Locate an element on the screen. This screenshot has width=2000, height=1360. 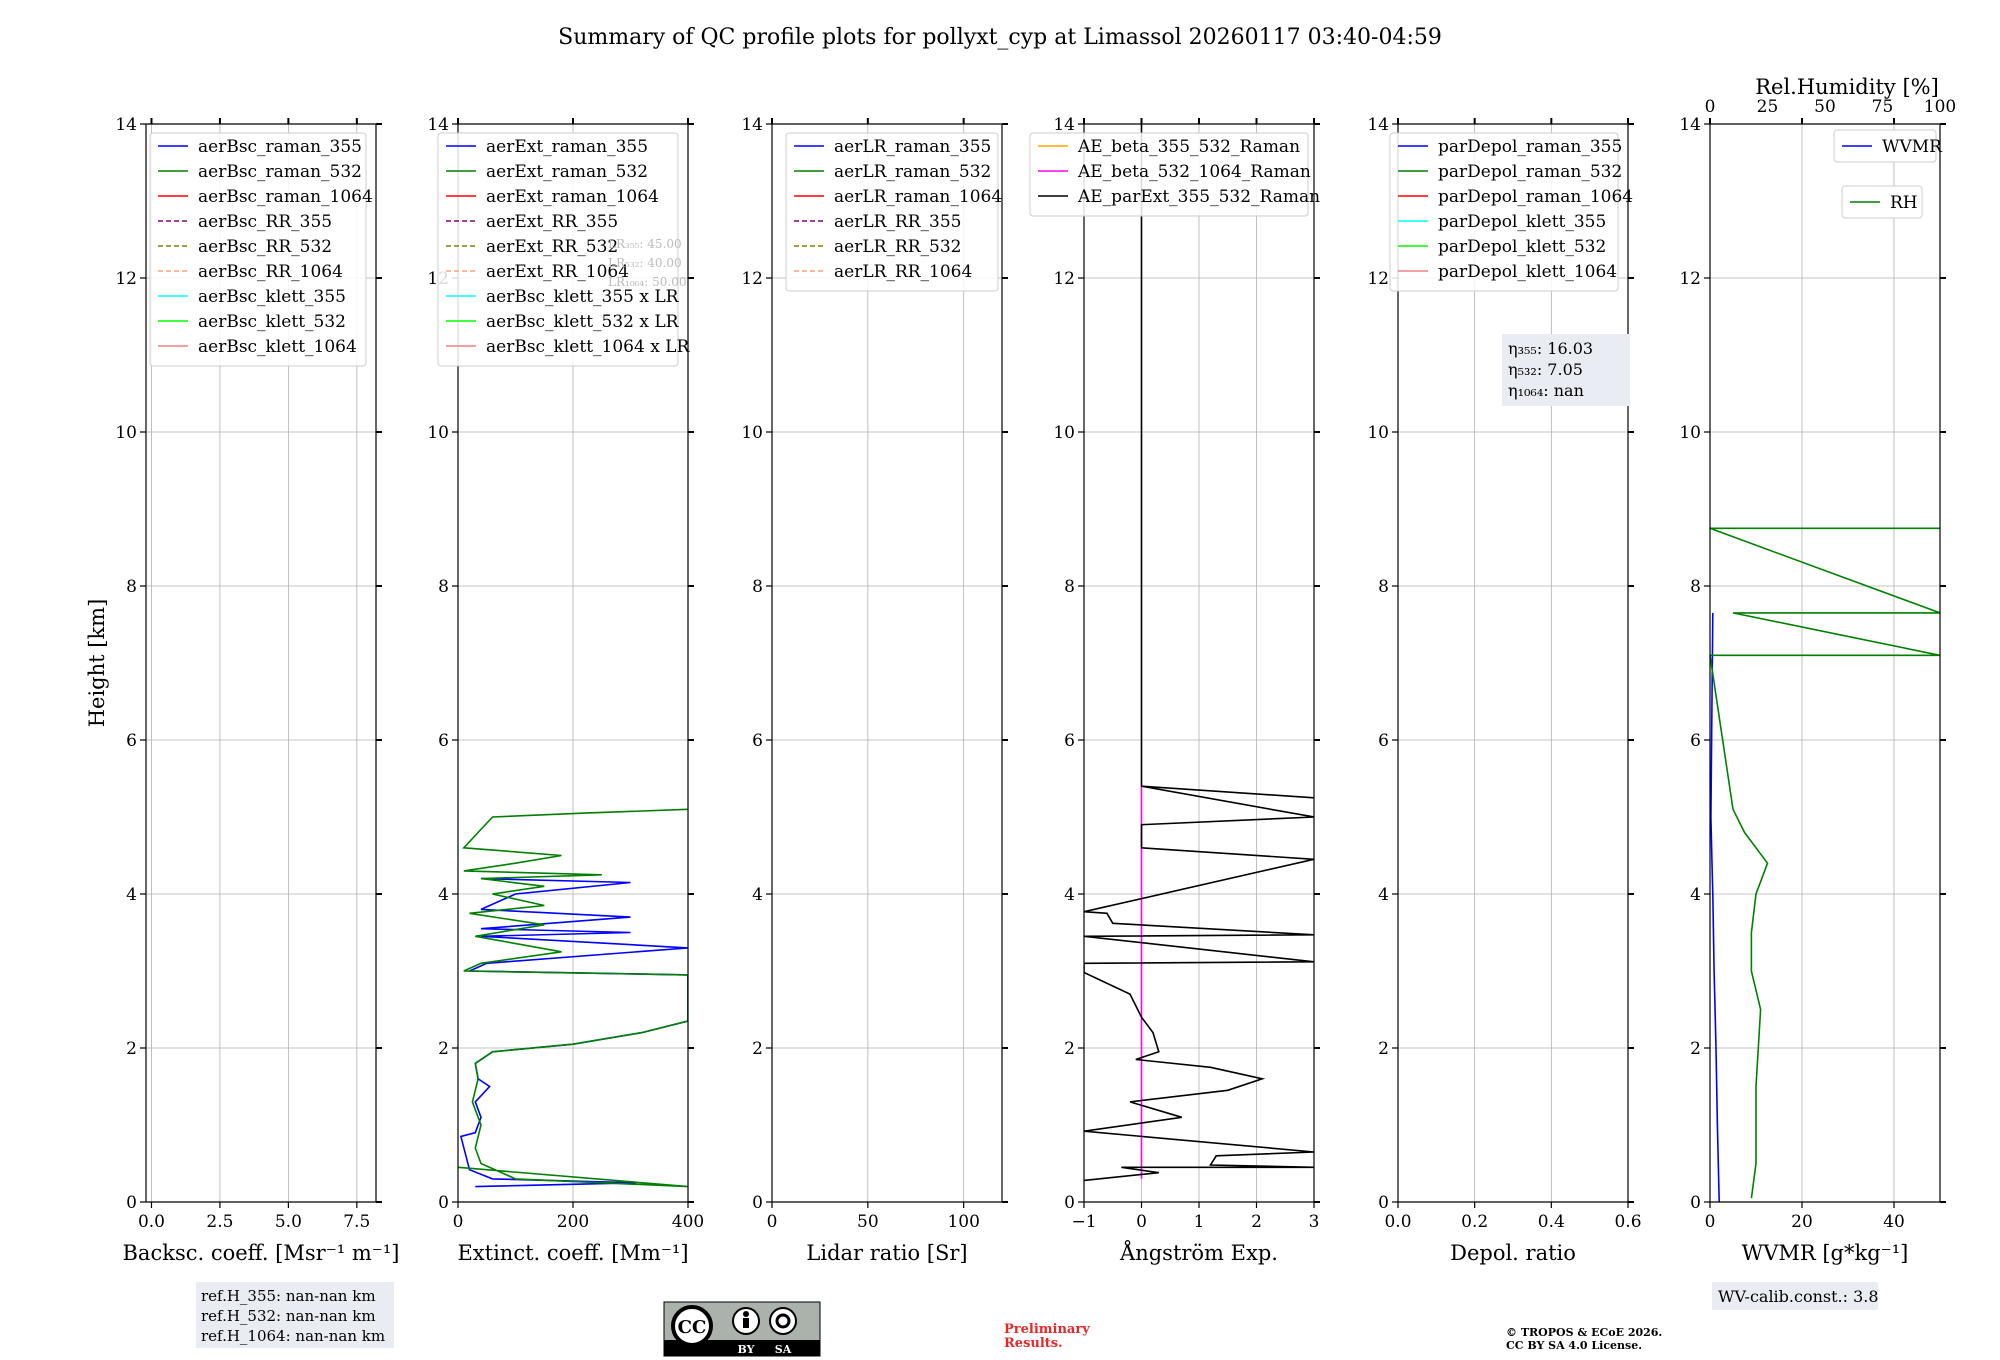
xtick-label: 400 is located at coordinates (688, 1222).